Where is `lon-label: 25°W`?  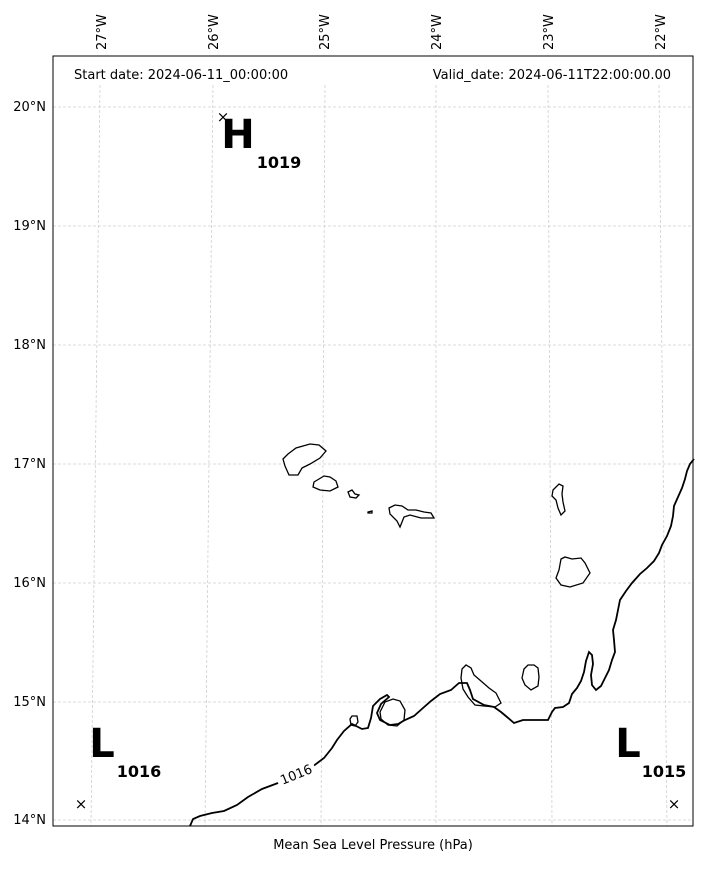 lon-label: 25°W is located at coordinates (325, 32).